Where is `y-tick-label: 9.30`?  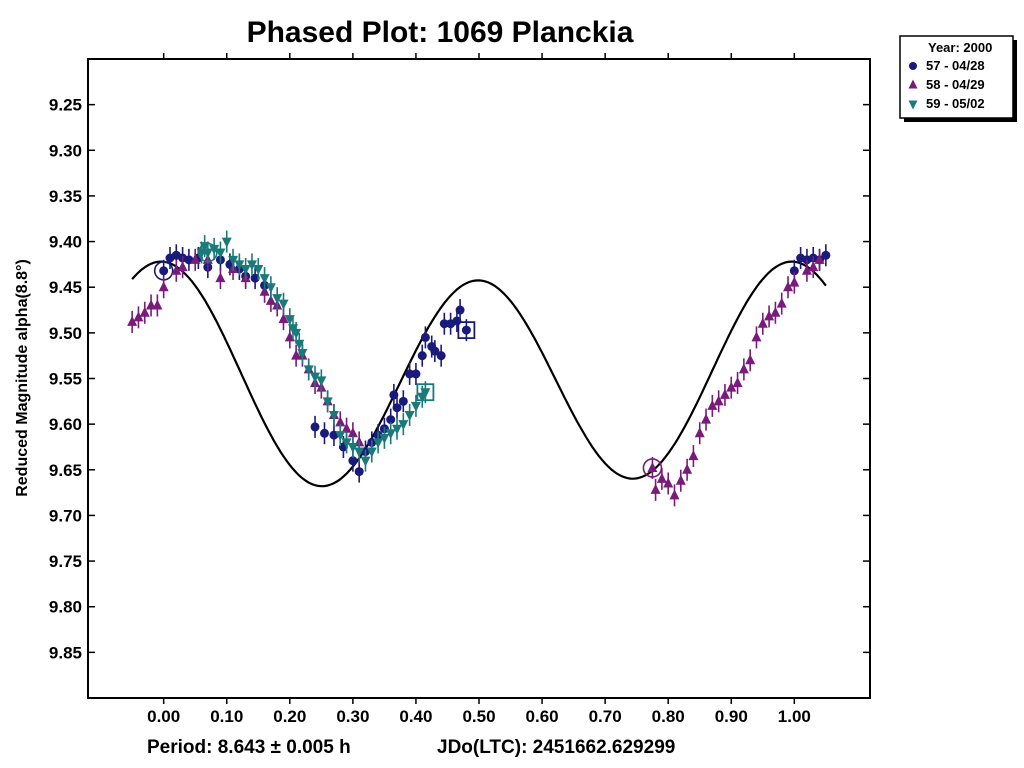
y-tick-label: 9.30 is located at coordinates (65, 150).